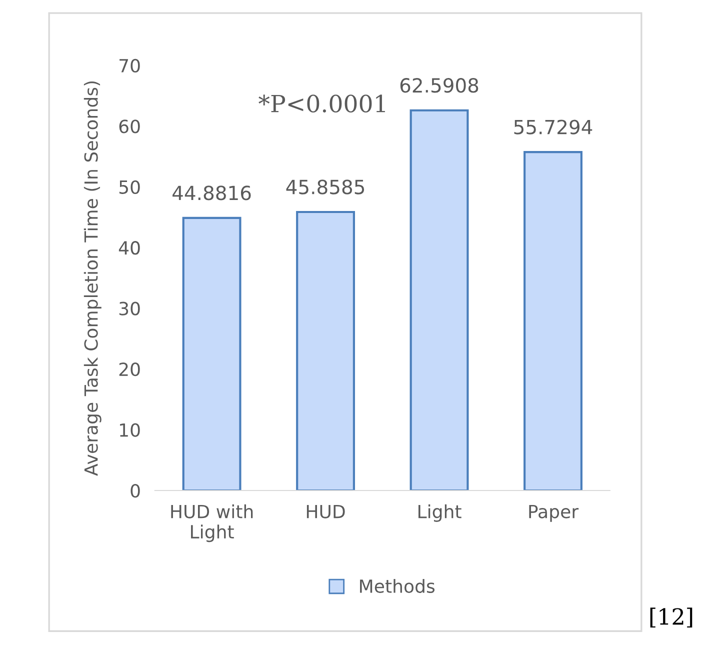  What do you see at coordinates (129, 127) in the screenshot?
I see `y-tick-label: 60` at bounding box center [129, 127].